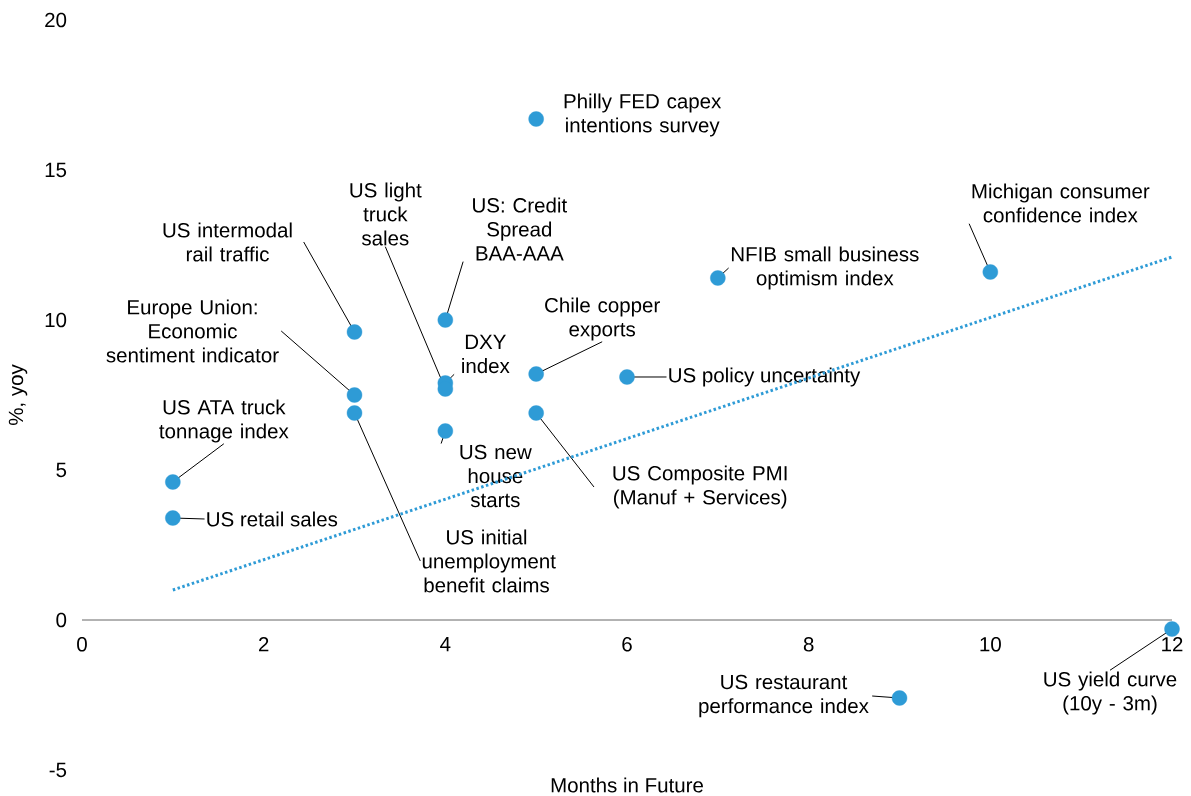 The height and width of the screenshot is (796, 1191). I want to click on x-tick-label: 10, so click(990, 644).